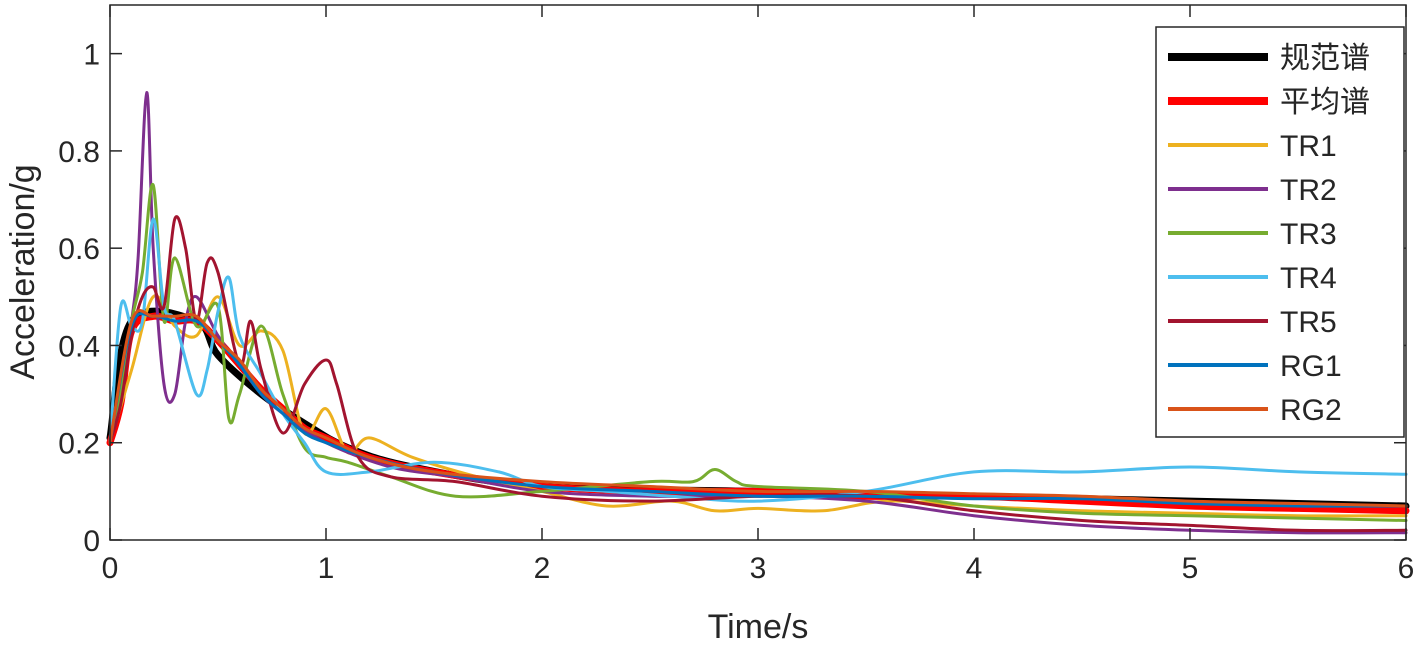  What do you see at coordinates (326, 568) in the screenshot?
I see `x-tick-label: 1` at bounding box center [326, 568].